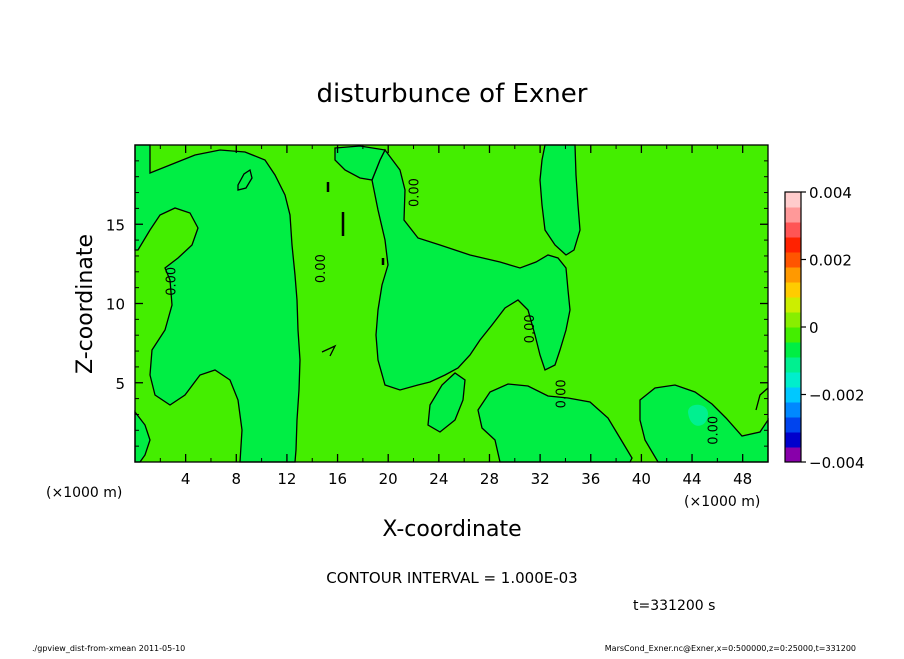 The image size is (904, 659). Describe the element at coordinates (245, 179) in the screenshot. I see `contour-small-loop` at that location.